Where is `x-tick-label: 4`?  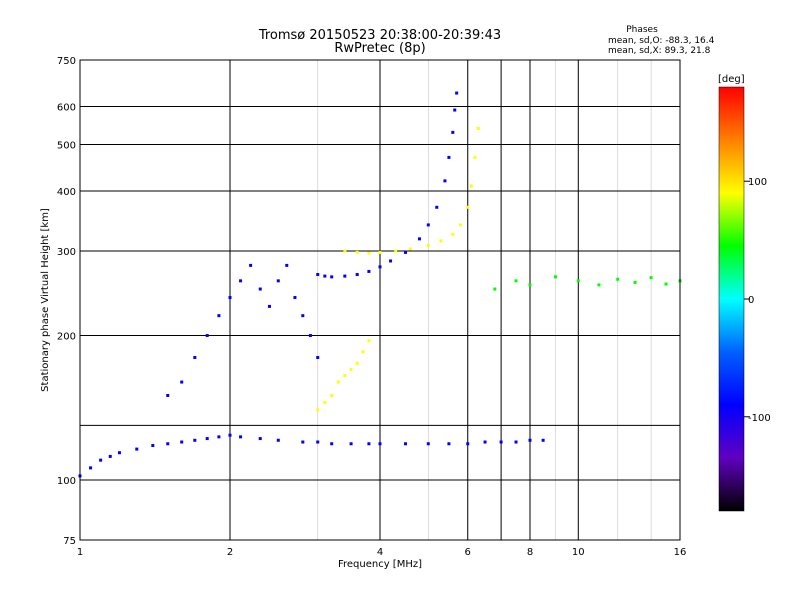 x-tick-label: 4 is located at coordinates (380, 552).